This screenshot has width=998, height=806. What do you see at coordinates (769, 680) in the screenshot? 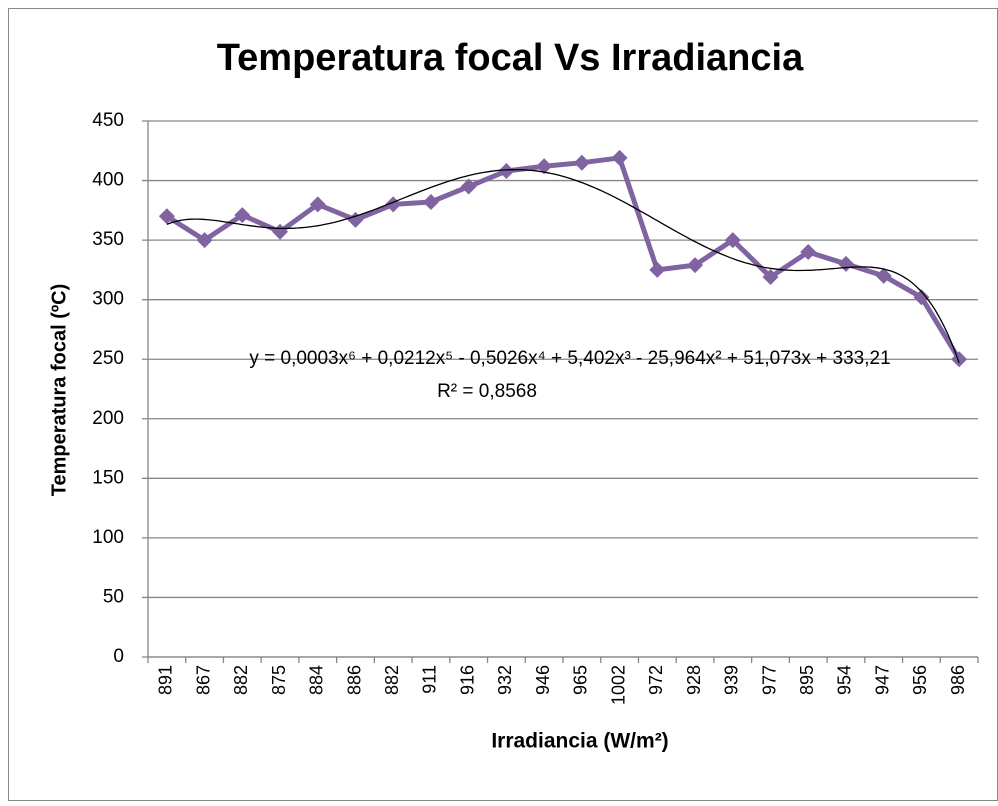
I see `x-tick-label: 977` at bounding box center [769, 680].